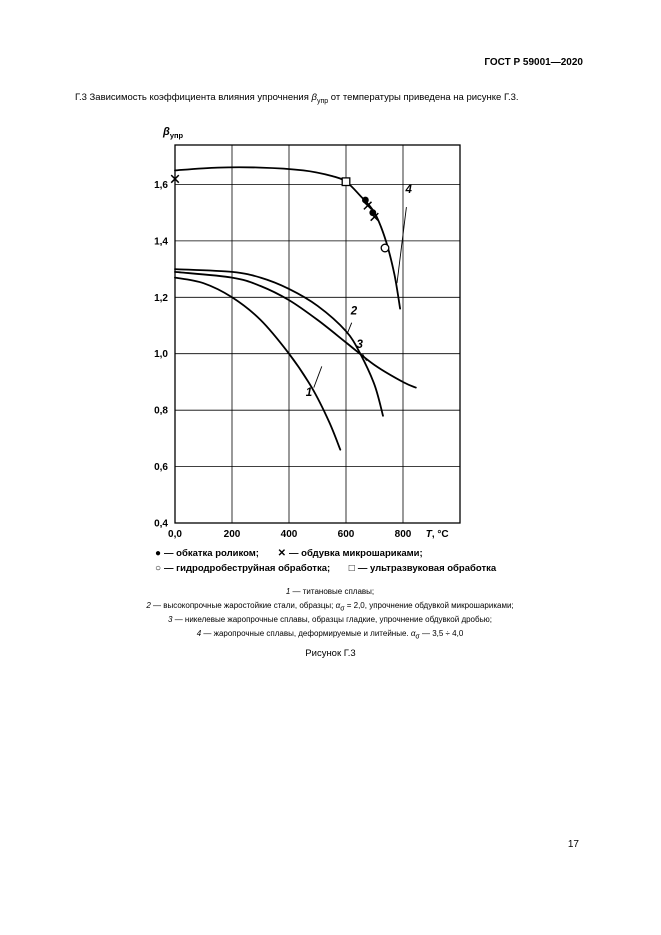 This screenshot has width=661, height=935. Describe the element at coordinates (330, 653) in the screenshot. I see `figure-caption: Рисунок Г.3` at that location.